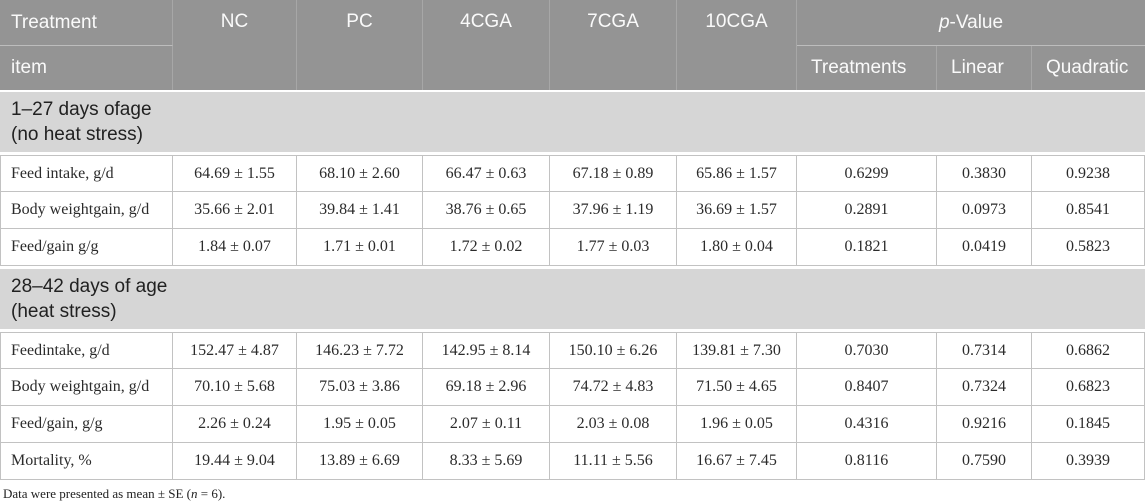 The height and width of the screenshot is (502, 1145). I want to click on data-cell: 39.84 ± 1.41, so click(360, 210).